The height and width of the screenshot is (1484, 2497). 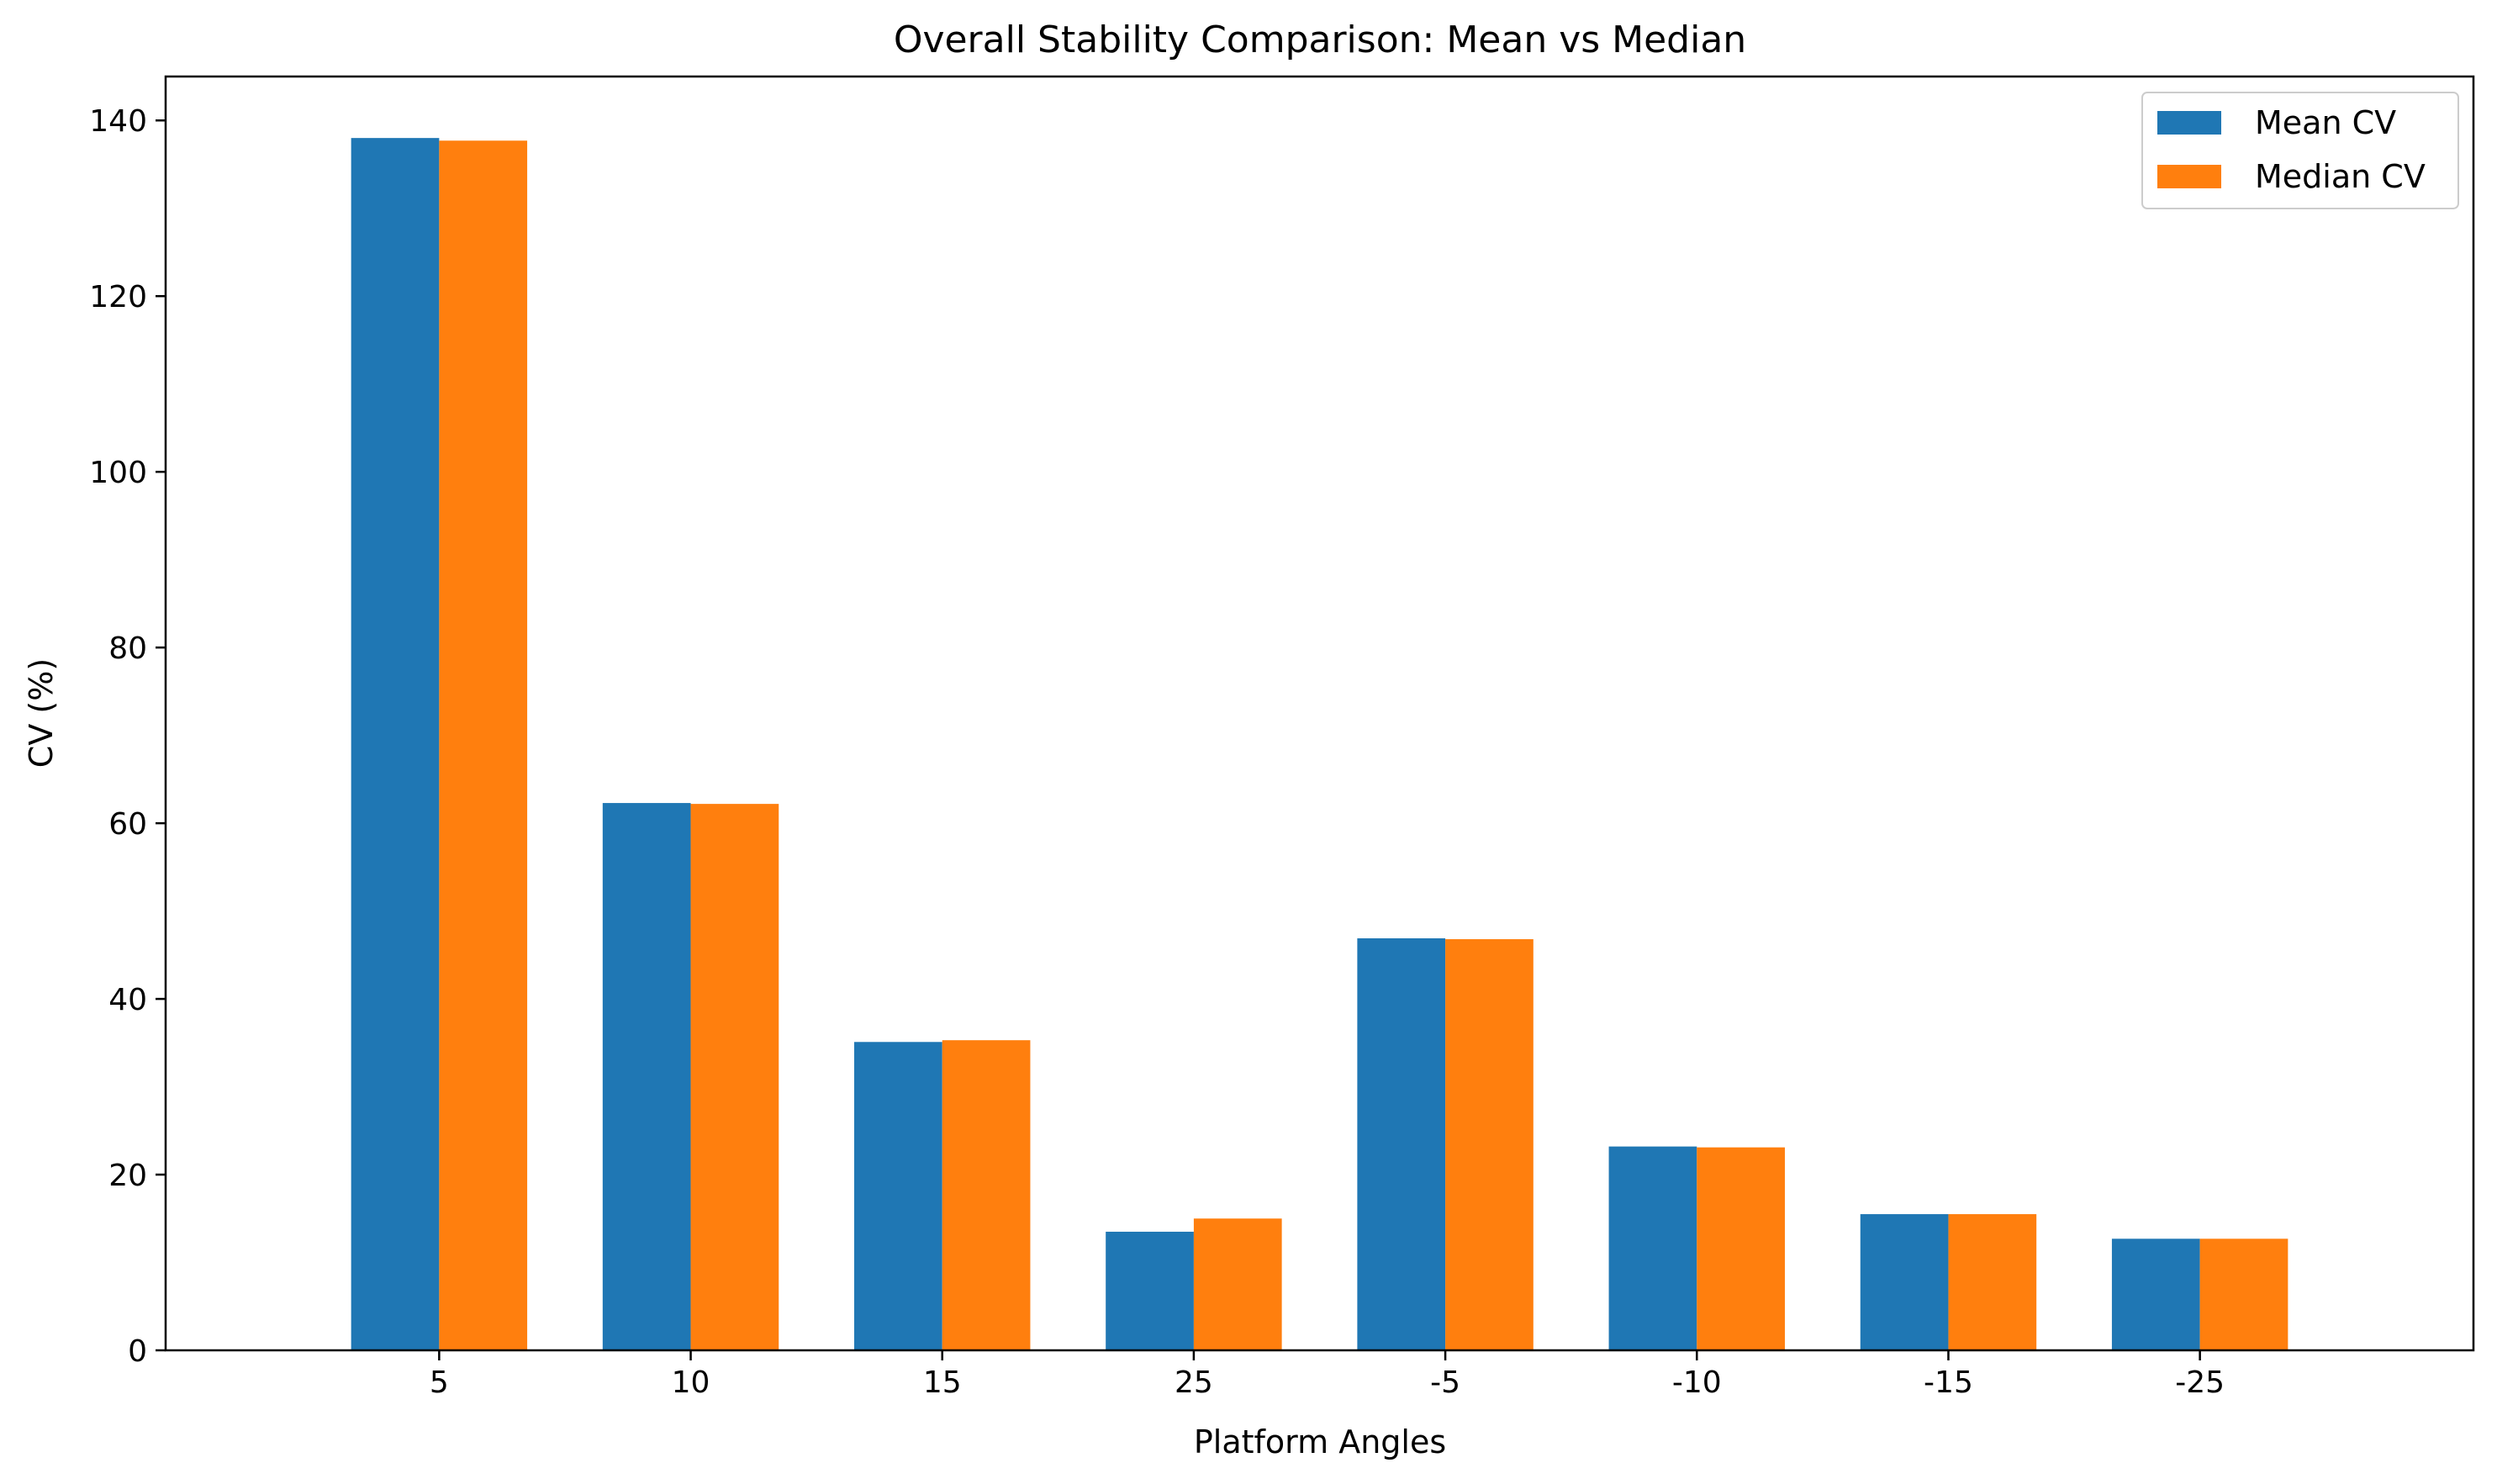 I want to click on y-tick-label: 20, so click(x=128, y=1176).